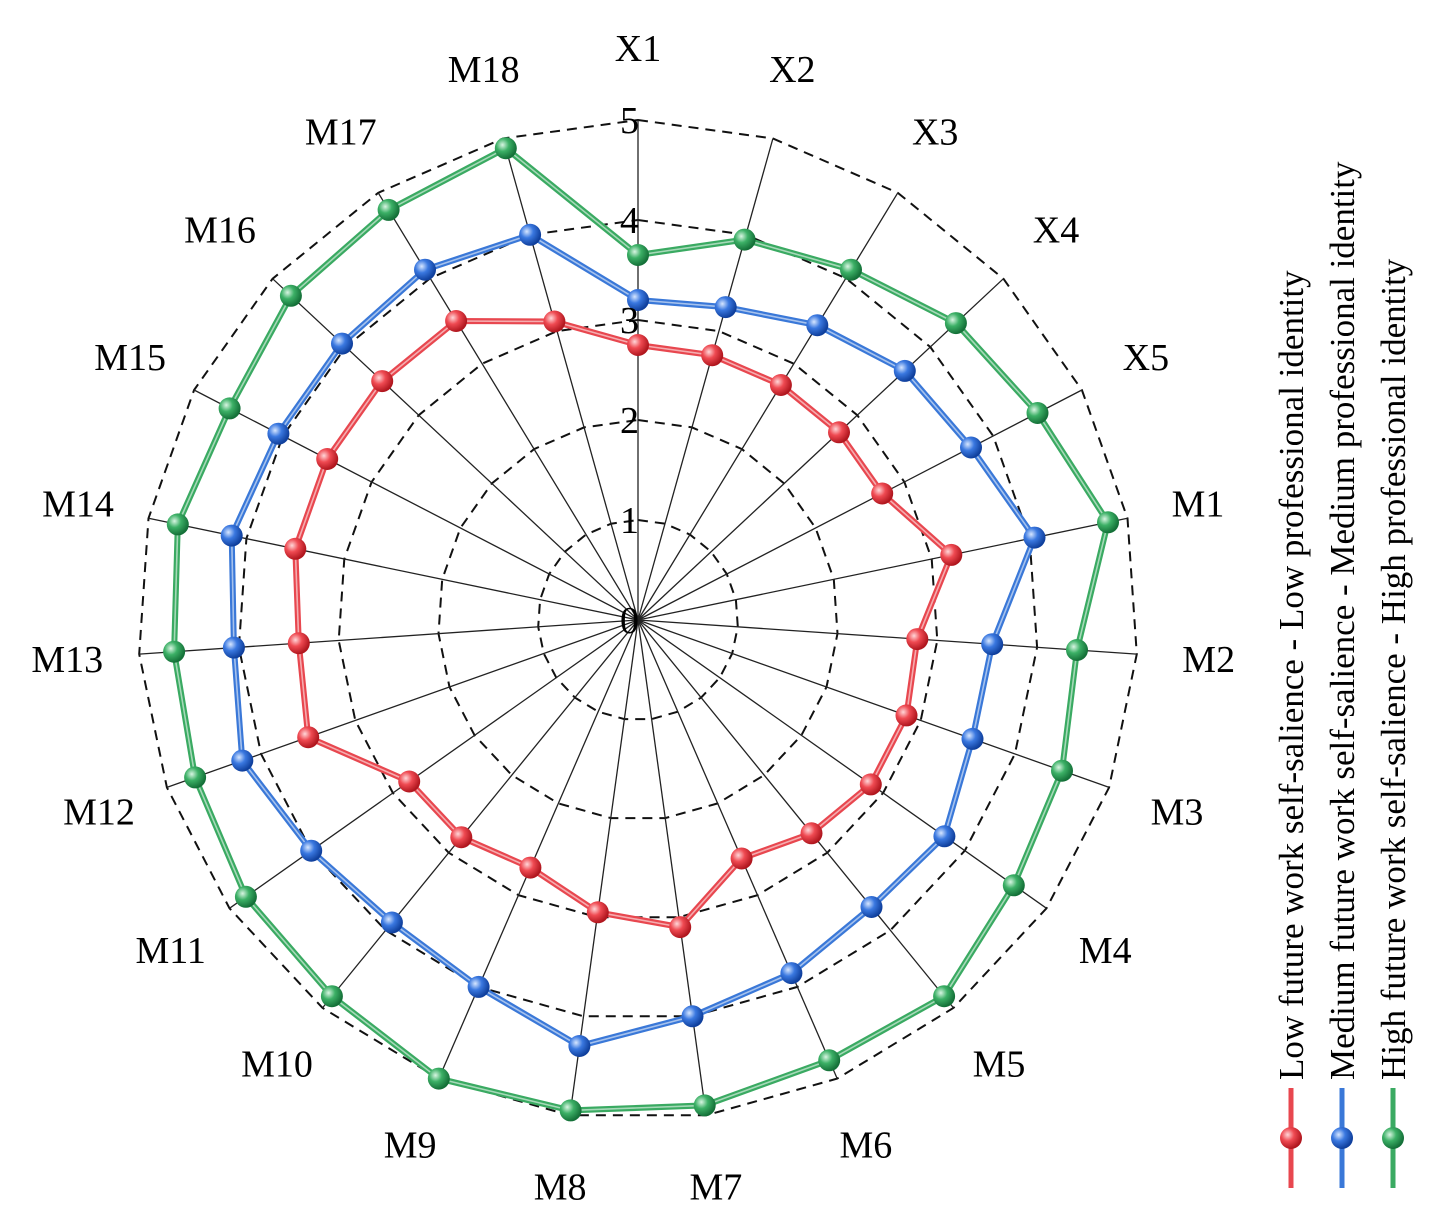 Image resolution: width=1429 pixels, height=1214 pixels. I want to click on series-2-point-M13, so click(233, 647).